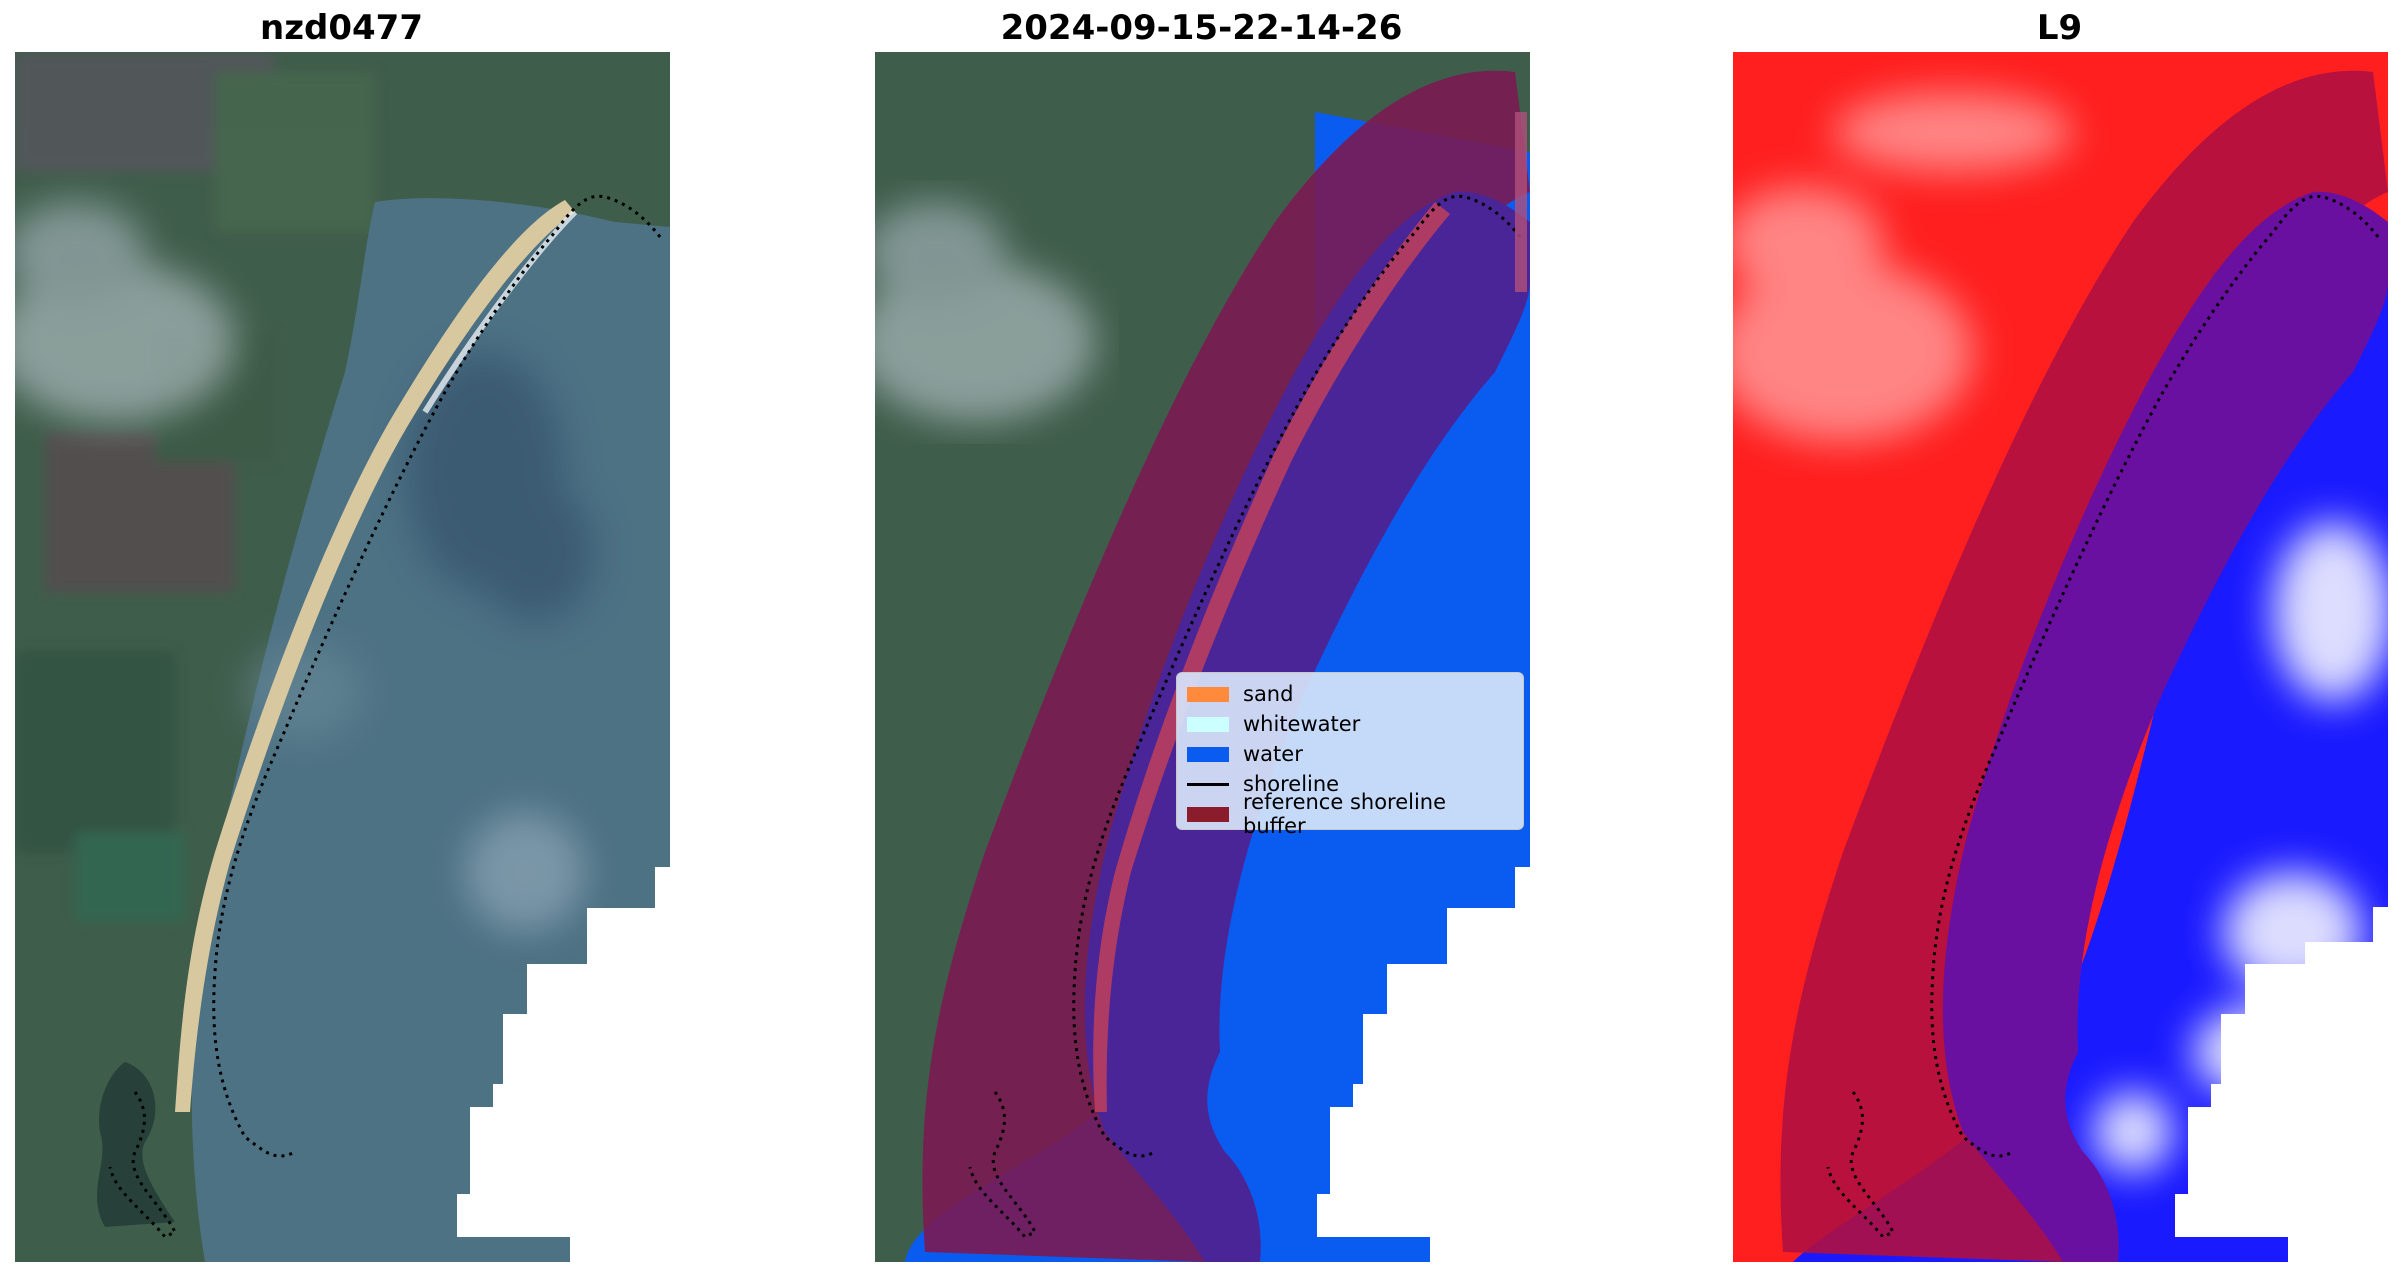 The width and height of the screenshot is (2403, 1283). Describe the element at coordinates (1268, 694) in the screenshot. I see `legend-label: sand` at that location.